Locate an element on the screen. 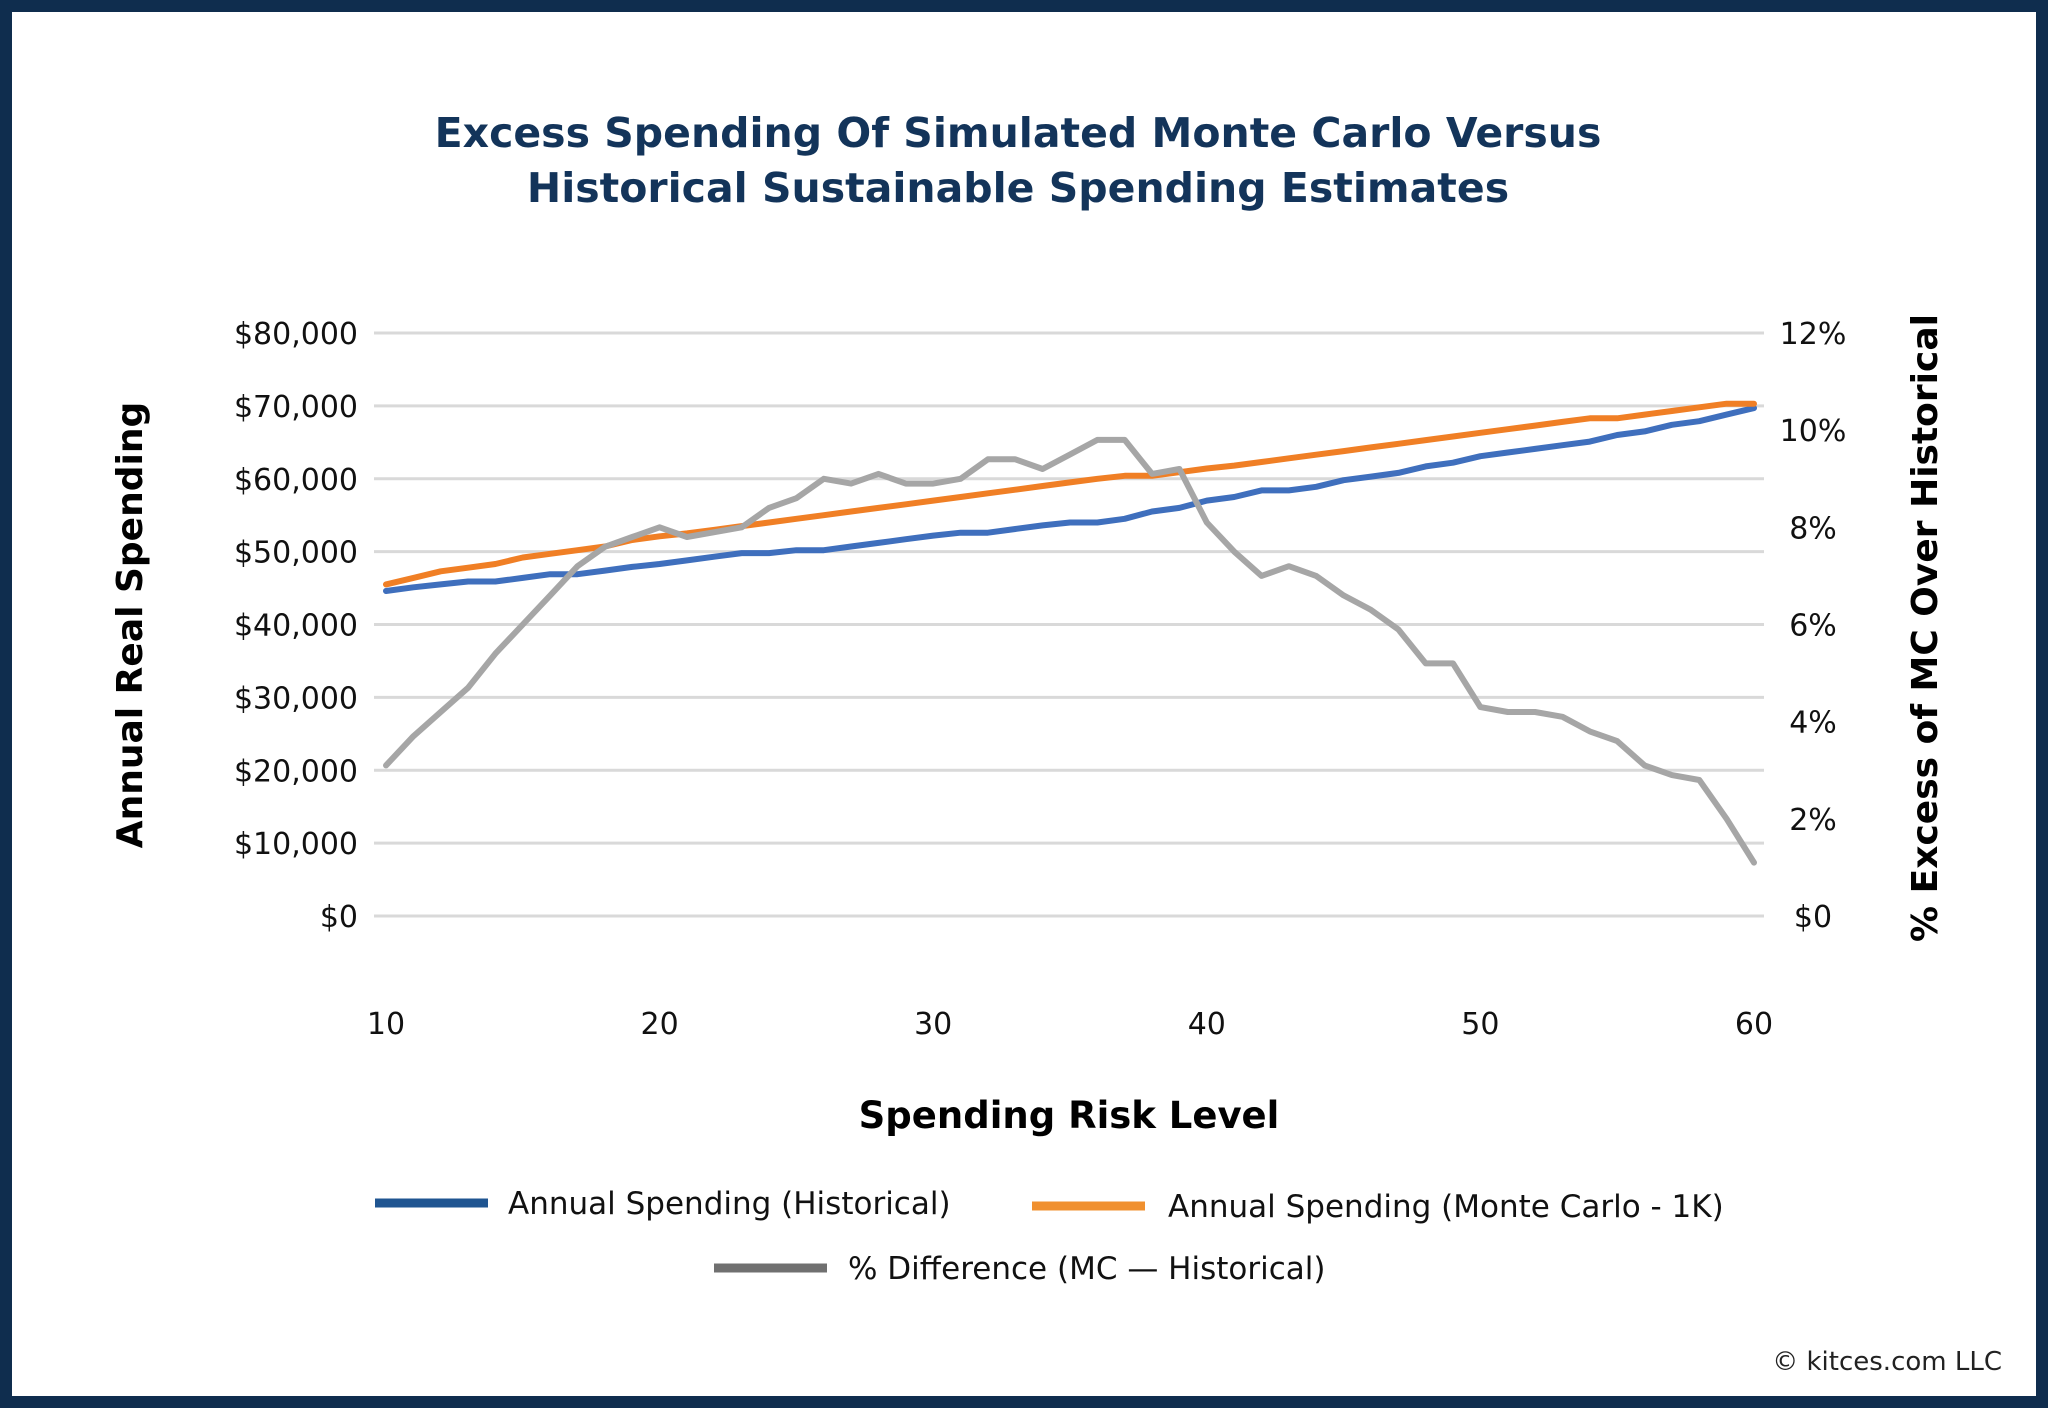 This screenshot has width=2048, height=1408. x-tick-label: 50 is located at coordinates (1480, 1024).